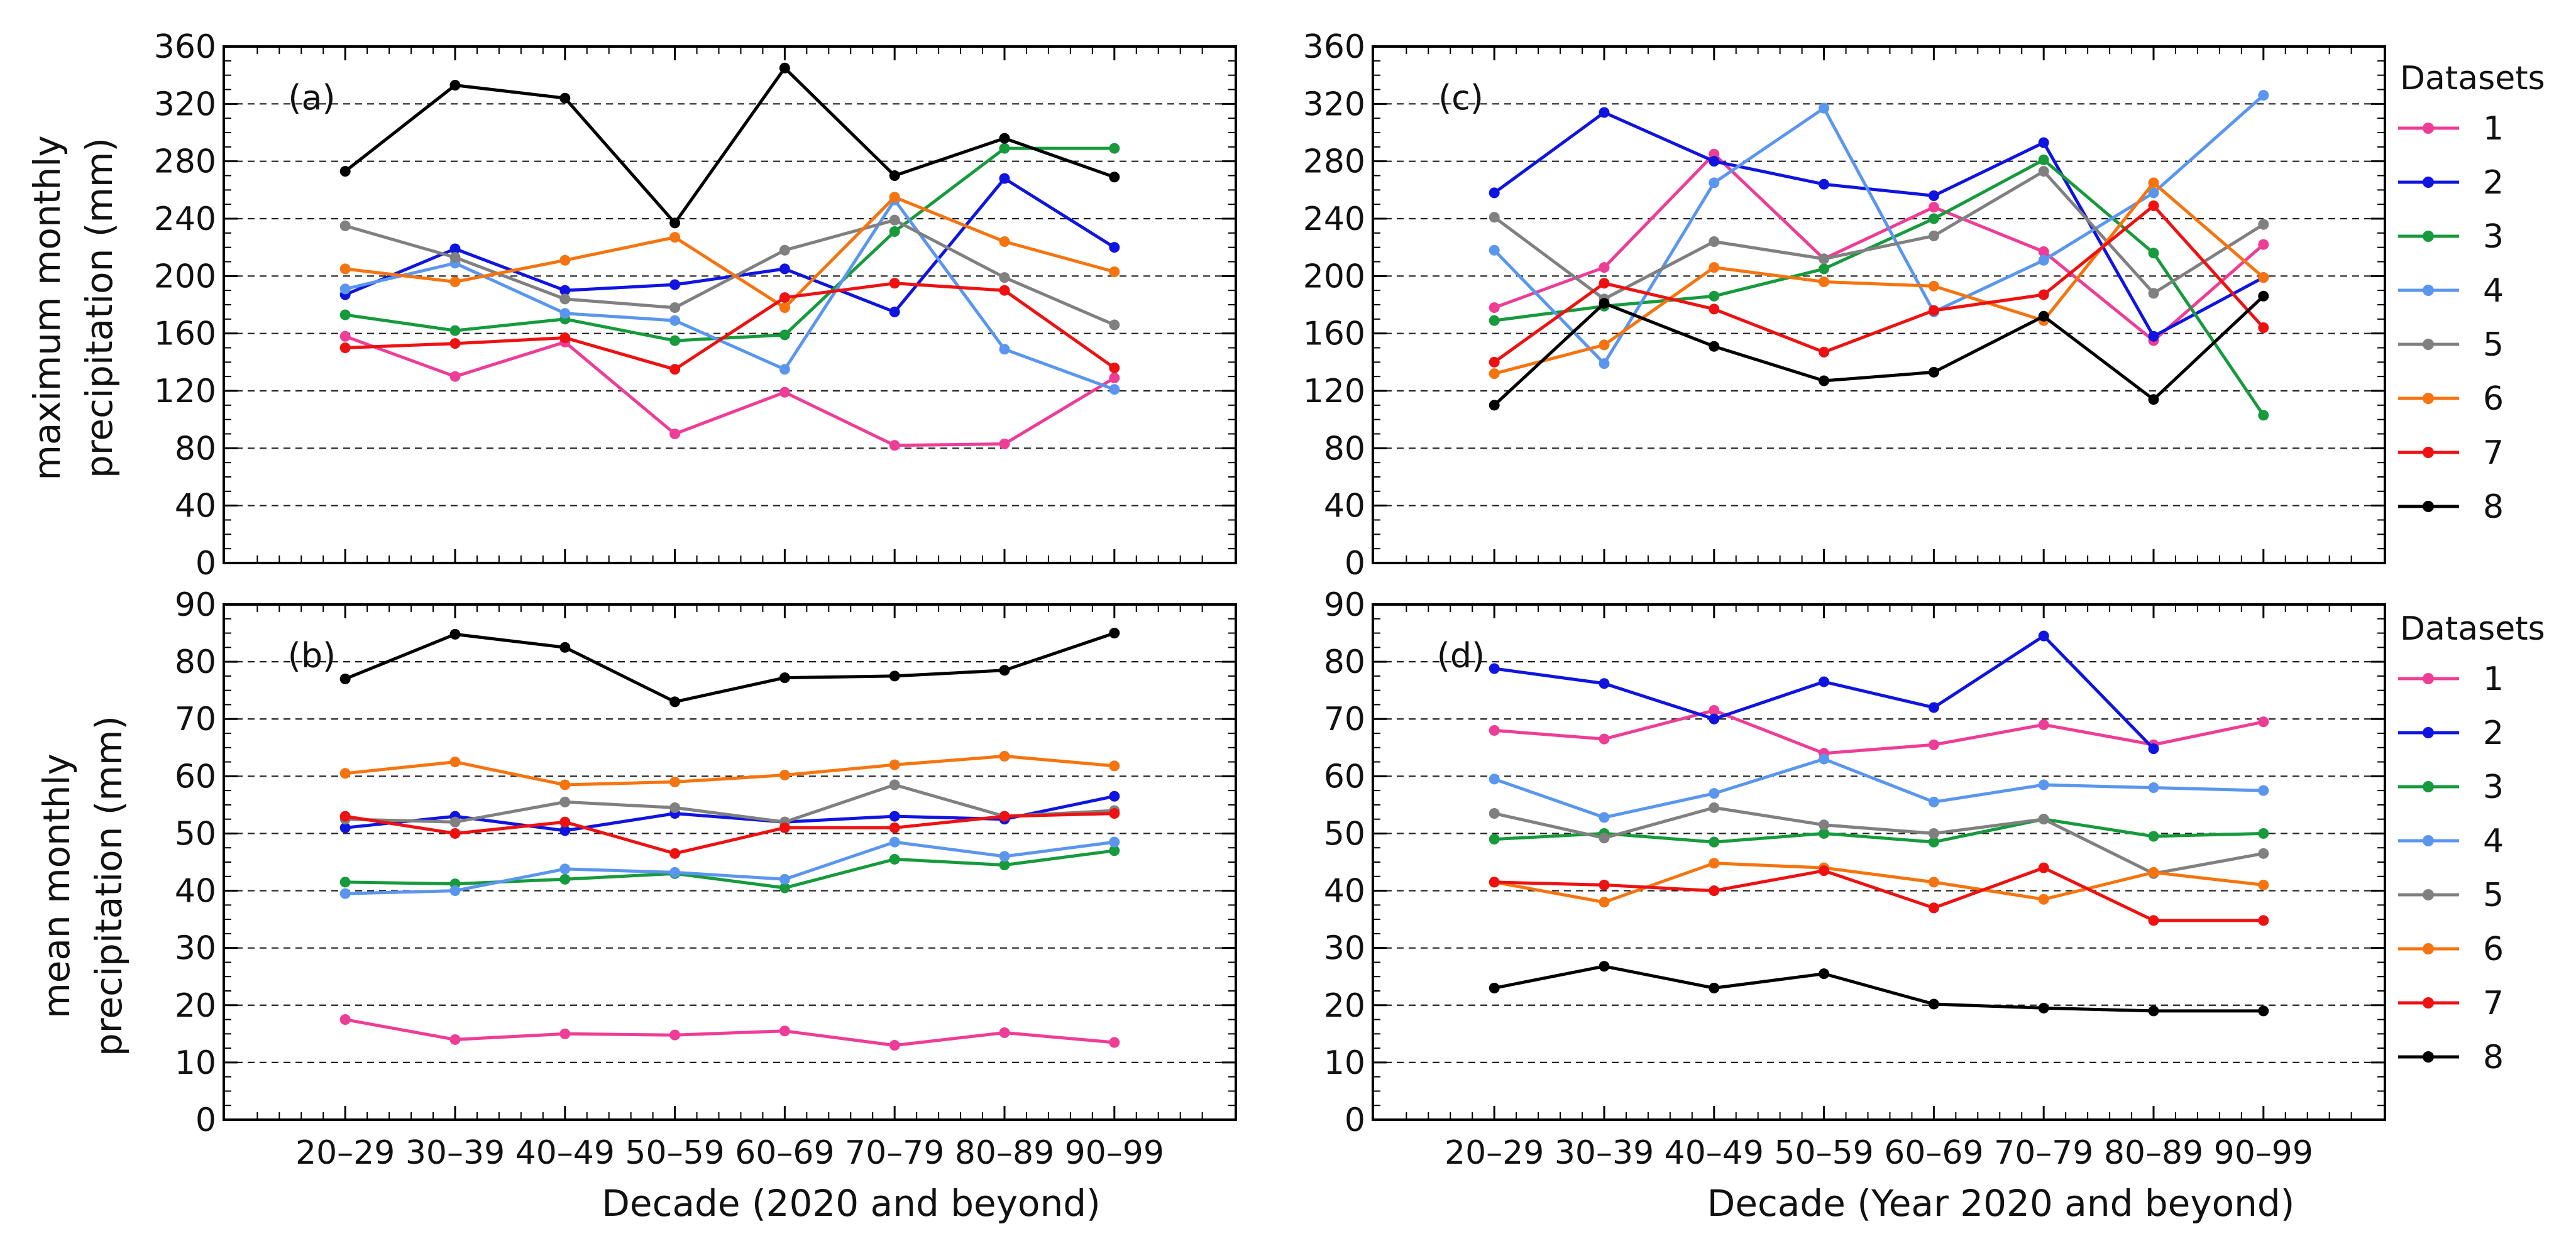 This screenshot has width=2576, height=1241. I want to click on legend-label-4: 4, so click(2493, 291).